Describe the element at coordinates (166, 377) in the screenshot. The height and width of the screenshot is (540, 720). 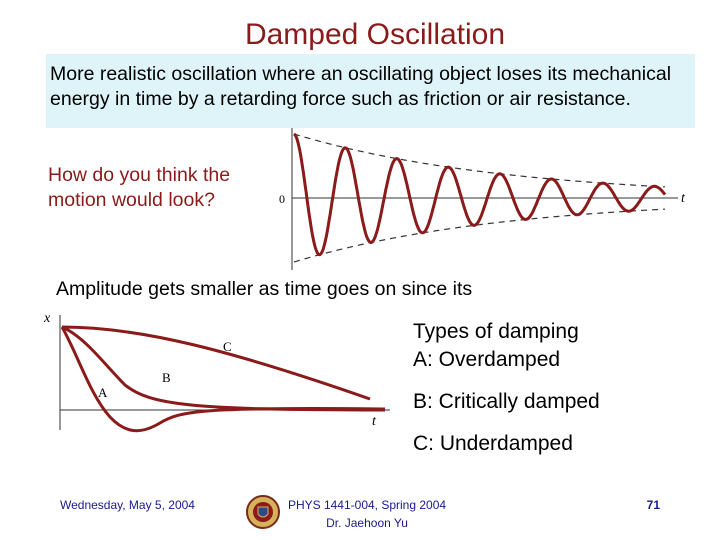
I see `curve-b-label: B` at that location.